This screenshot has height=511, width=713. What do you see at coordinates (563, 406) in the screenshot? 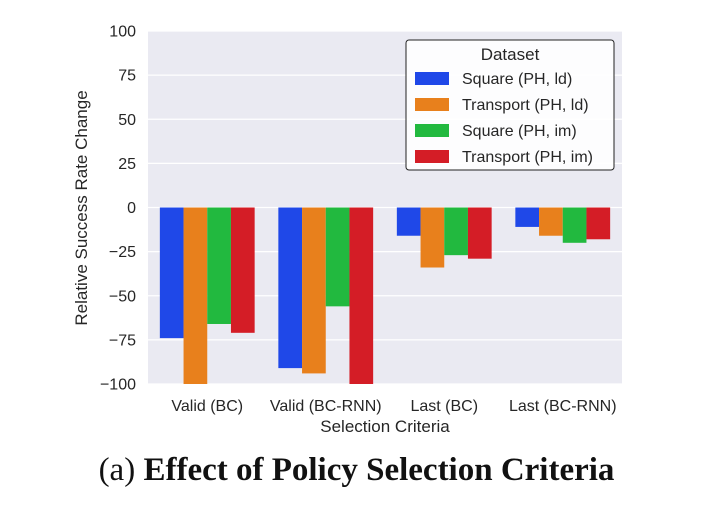
I see `x-tick-label: Last (BC-RNN)` at bounding box center [563, 406].